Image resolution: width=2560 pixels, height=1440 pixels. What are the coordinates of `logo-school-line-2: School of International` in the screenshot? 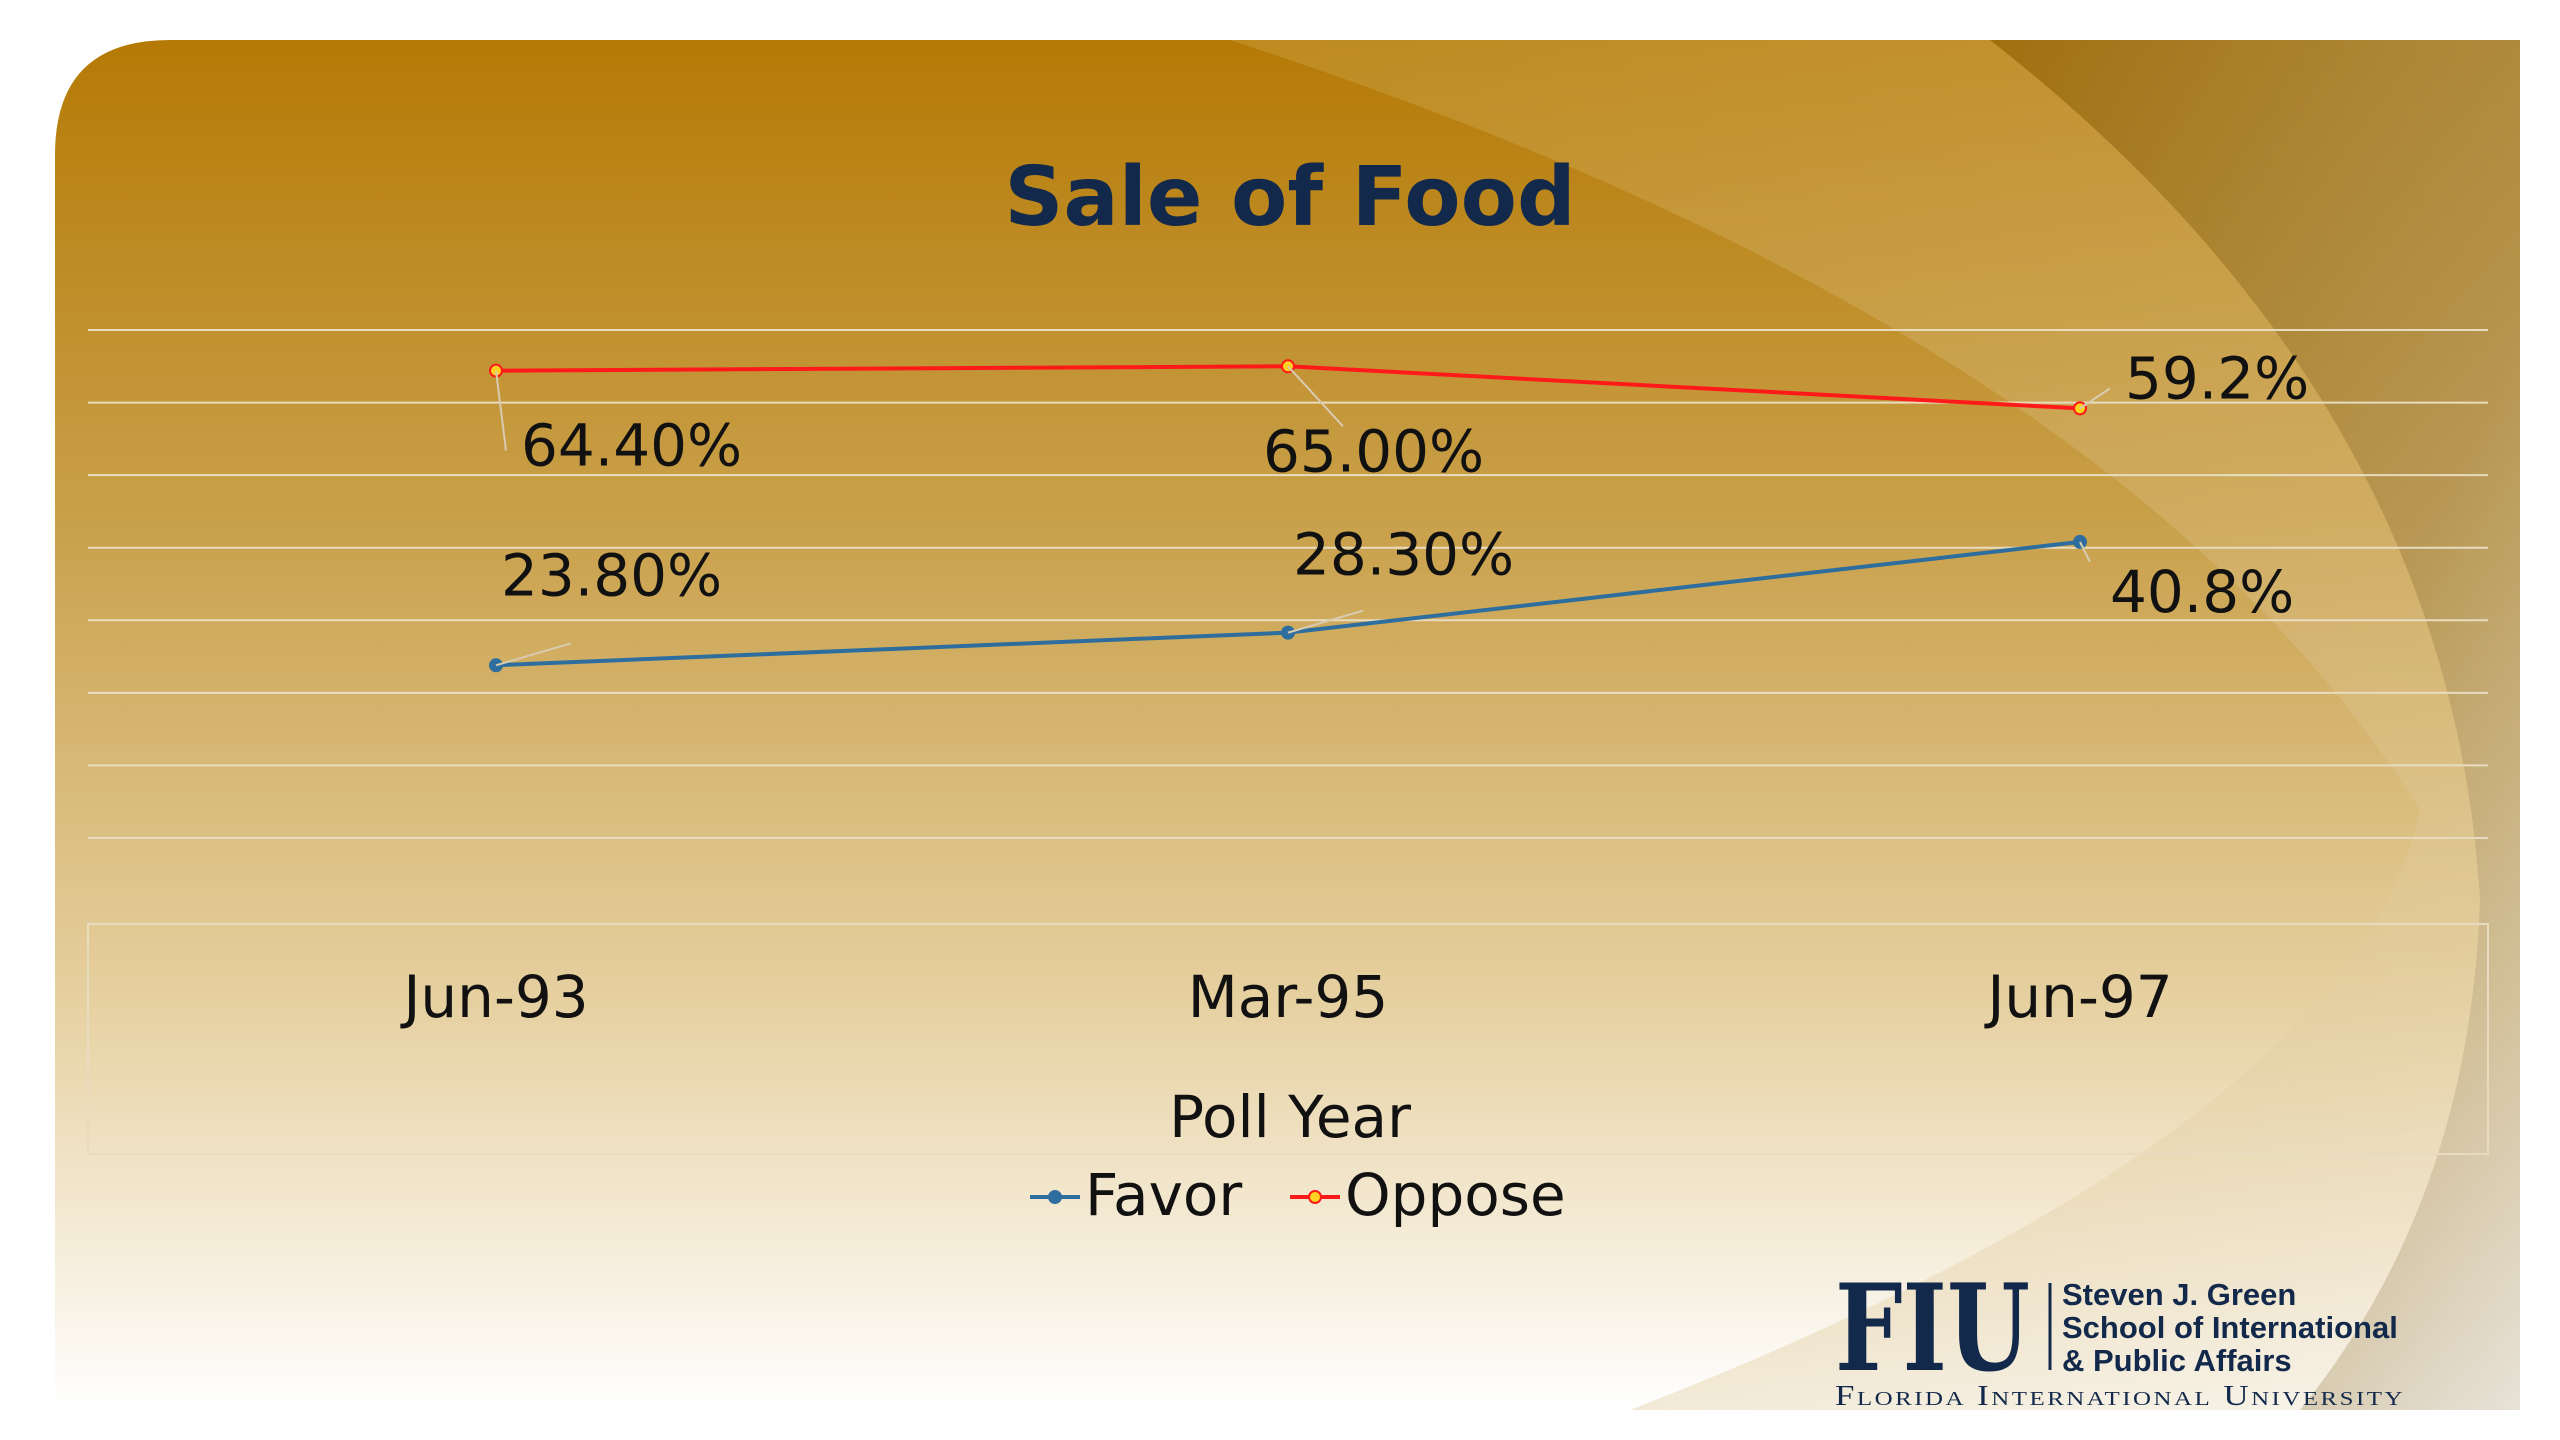 It's located at (2230, 1327).